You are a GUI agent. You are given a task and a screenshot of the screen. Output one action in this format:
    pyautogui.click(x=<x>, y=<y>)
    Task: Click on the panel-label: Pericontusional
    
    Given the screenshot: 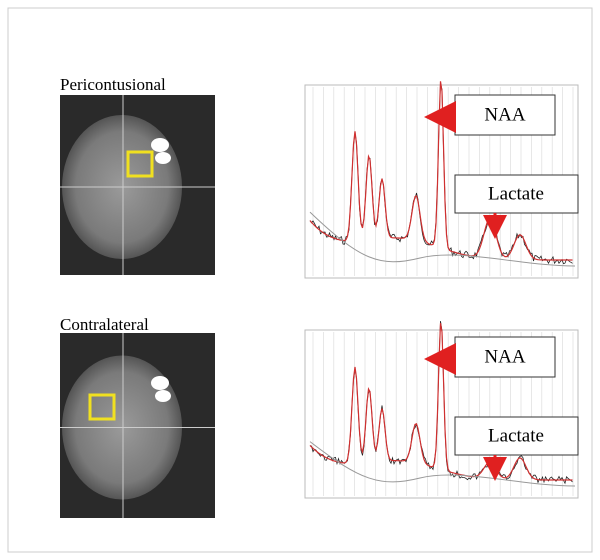 What is the action you would take?
    pyautogui.click(x=113, y=84)
    